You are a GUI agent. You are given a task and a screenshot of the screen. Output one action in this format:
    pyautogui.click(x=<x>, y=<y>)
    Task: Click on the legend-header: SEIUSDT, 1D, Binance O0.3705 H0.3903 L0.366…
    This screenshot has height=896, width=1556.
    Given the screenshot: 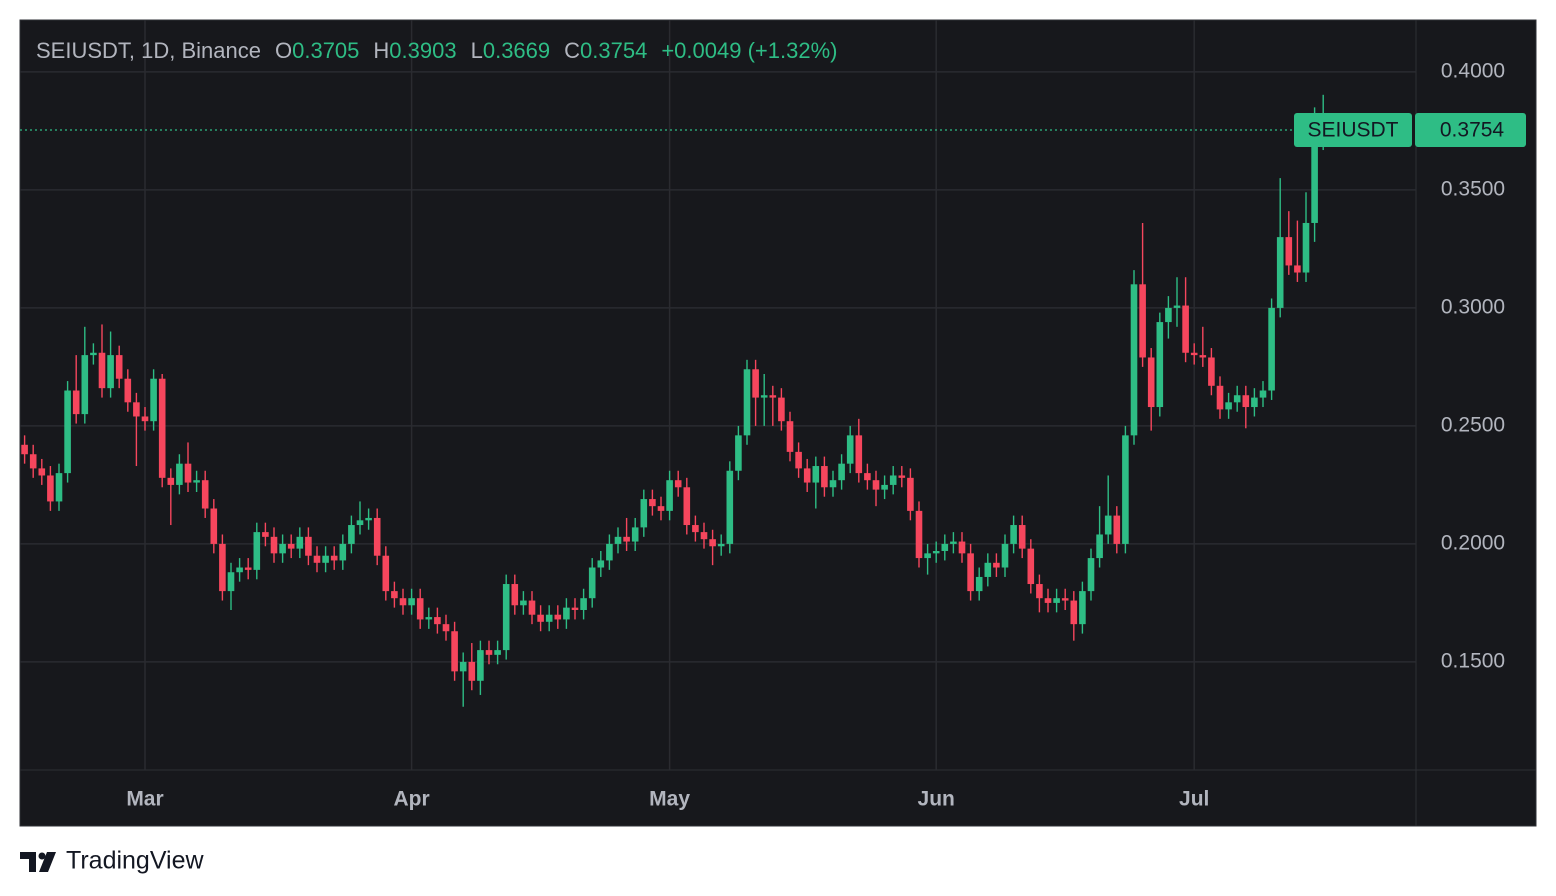 What is the action you would take?
    pyautogui.click(x=436, y=50)
    